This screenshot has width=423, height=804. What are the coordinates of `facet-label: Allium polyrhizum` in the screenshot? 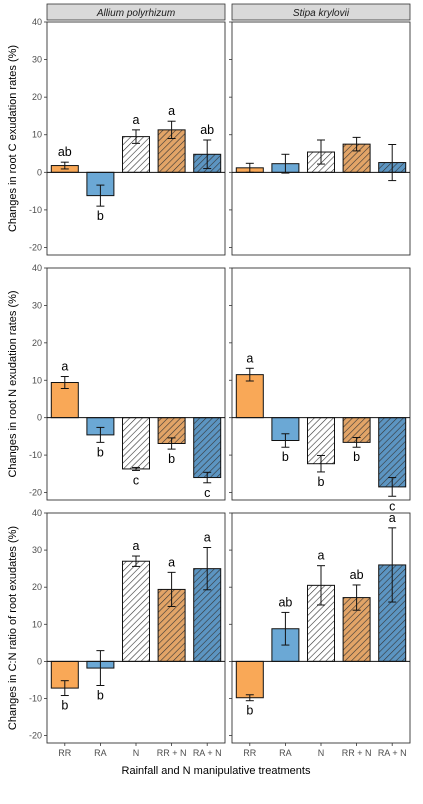 It's located at (135, 13).